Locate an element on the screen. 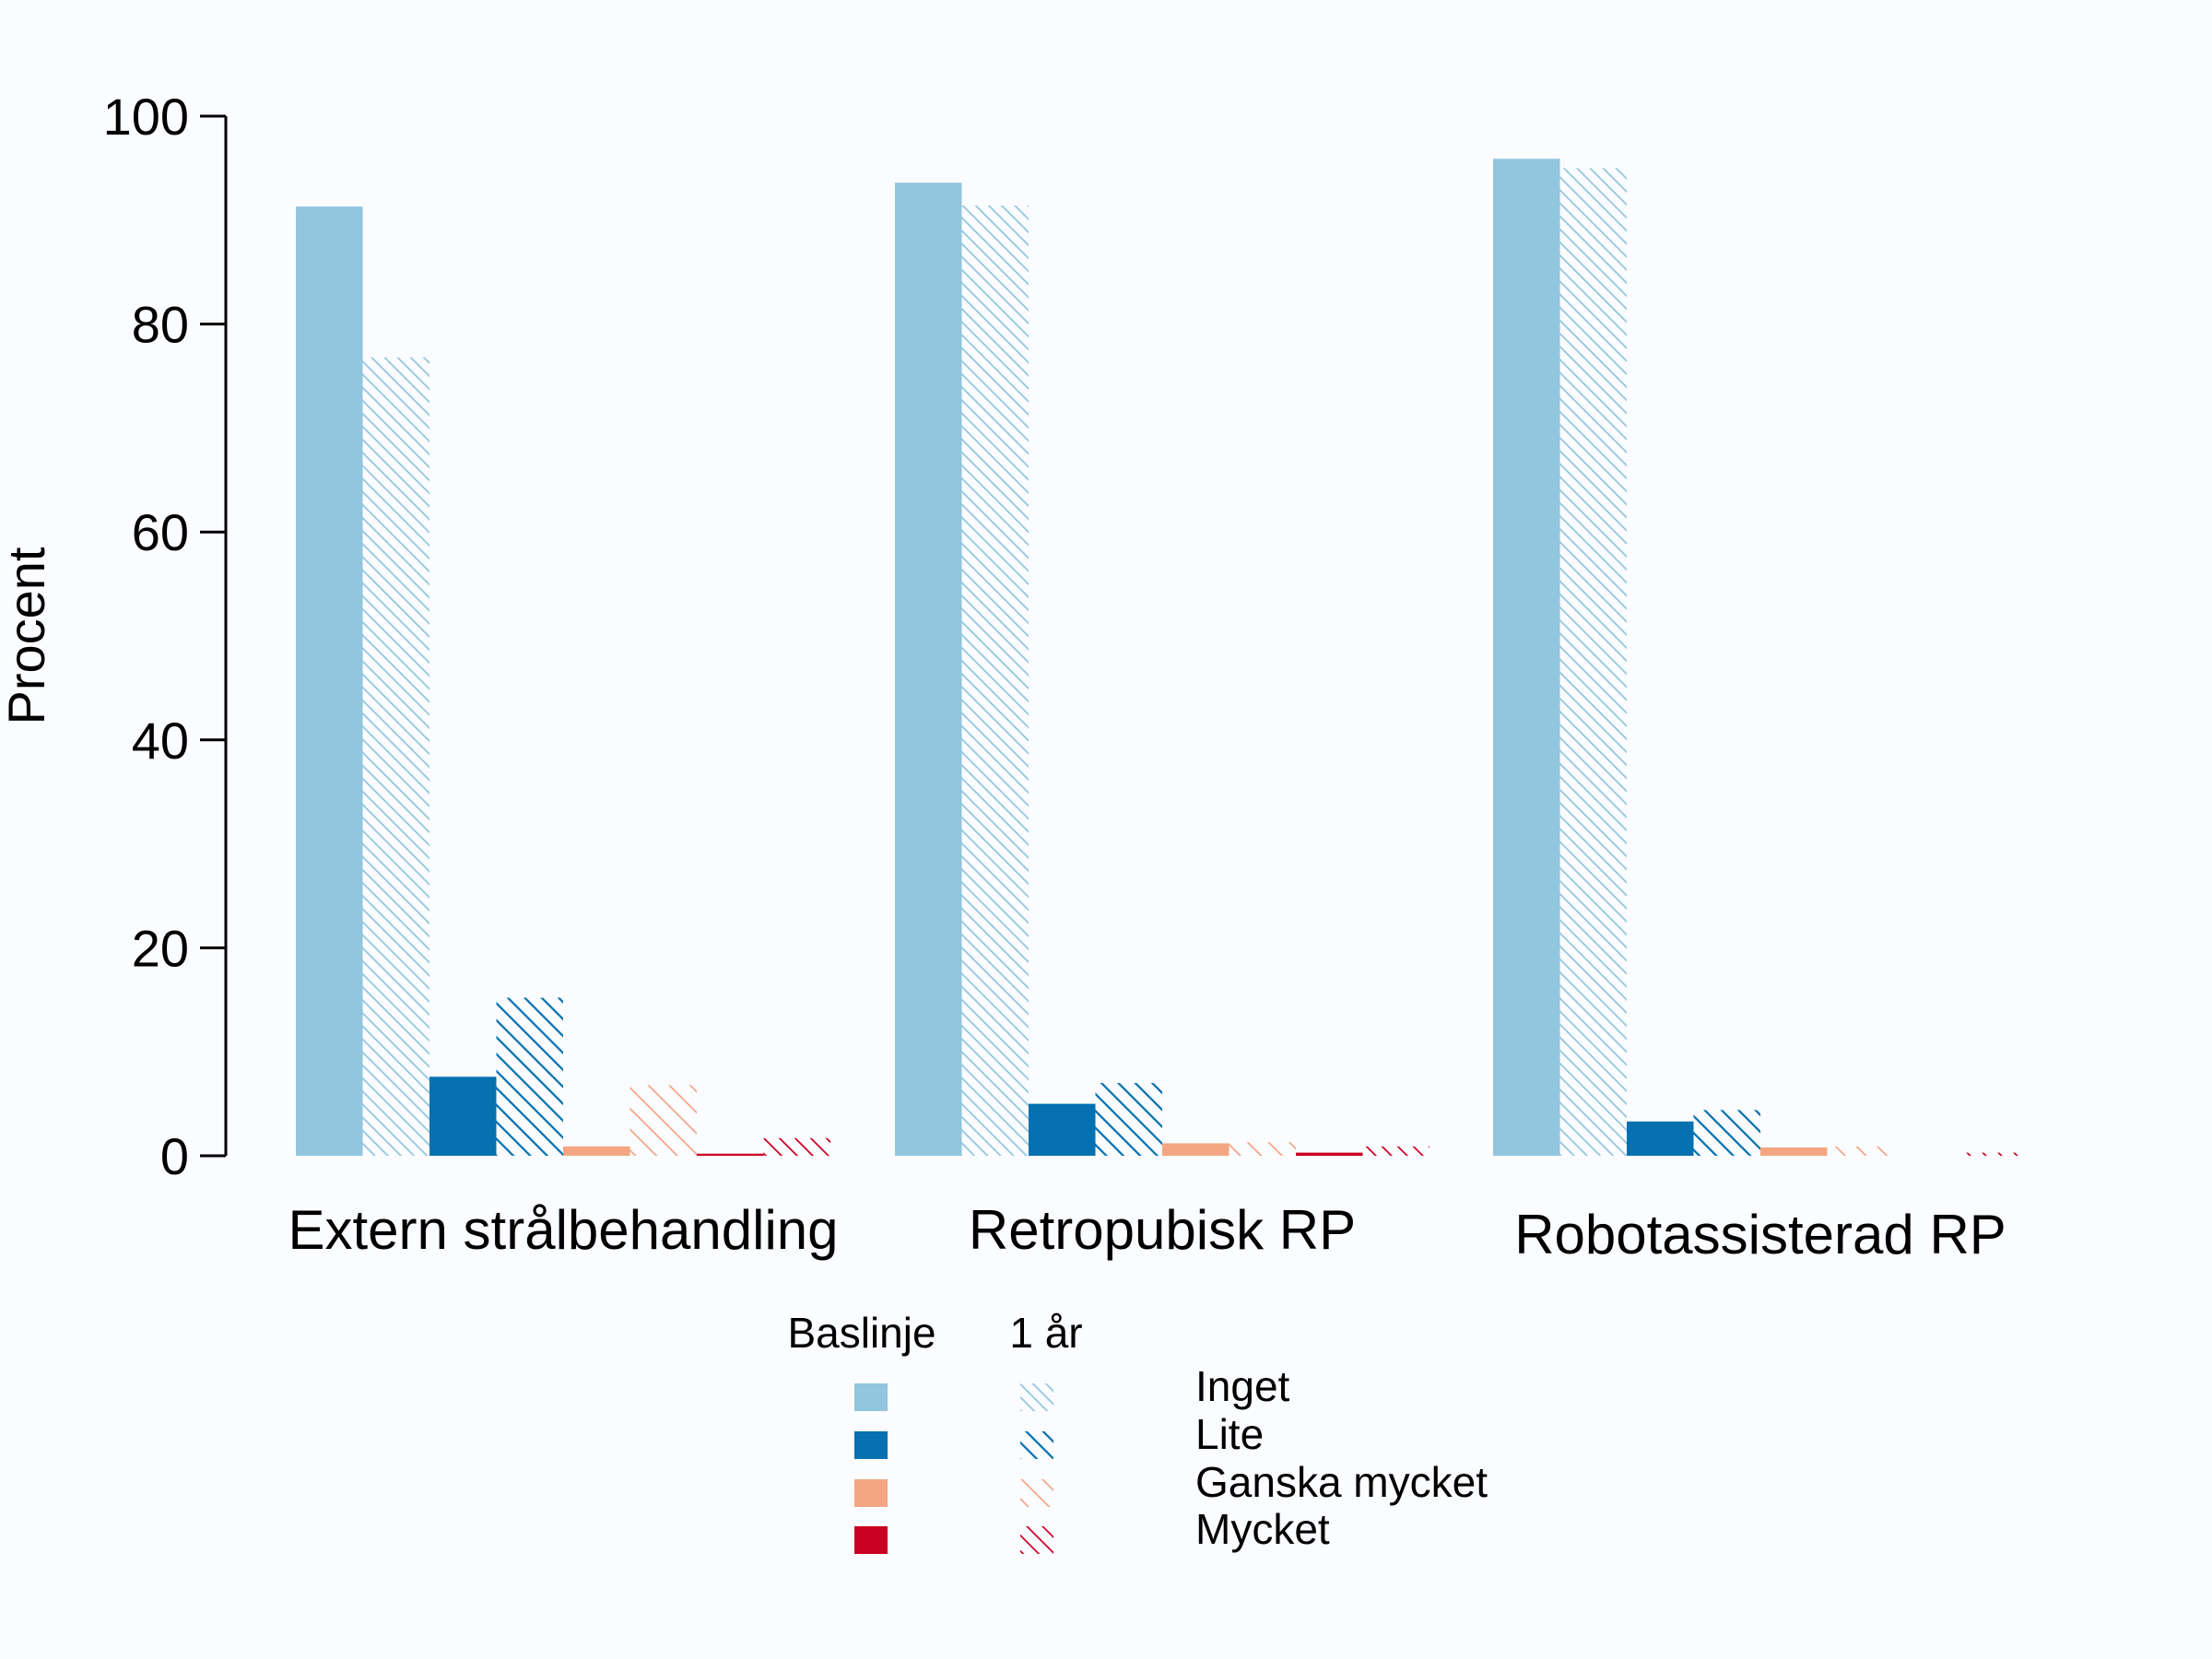 The width and height of the screenshot is (2212, 1659). legend-label: Ganska mycket is located at coordinates (1341, 1482).